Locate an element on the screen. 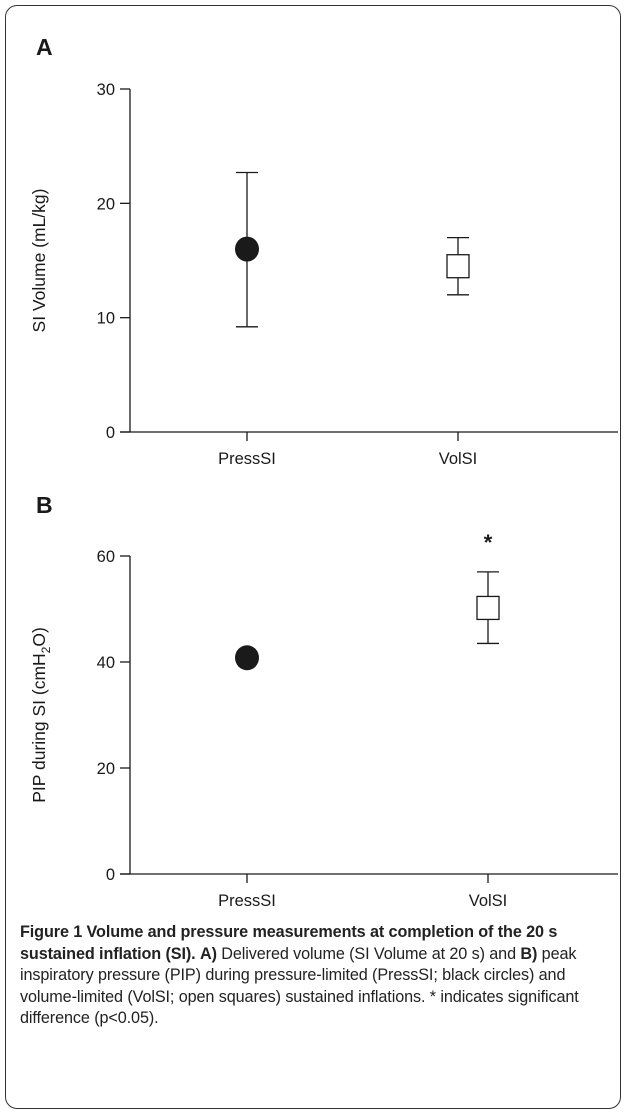 Image resolution: width=628 pixels, height=1116 pixels. y-axis-label: PIP during SI (cmH2O) is located at coordinates (41, 715).